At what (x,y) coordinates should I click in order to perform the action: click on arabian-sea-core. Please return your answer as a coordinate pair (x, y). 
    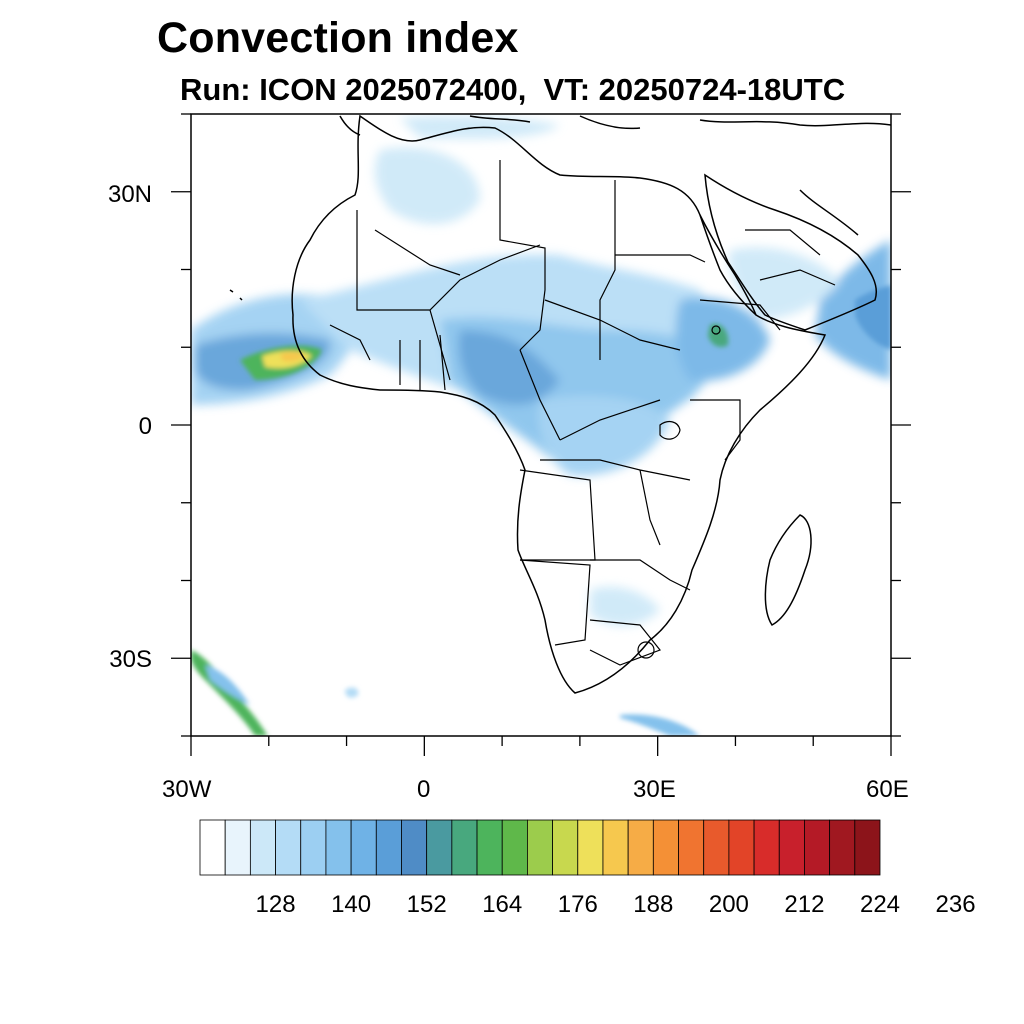
    Looking at the image, I should click on (873, 317).